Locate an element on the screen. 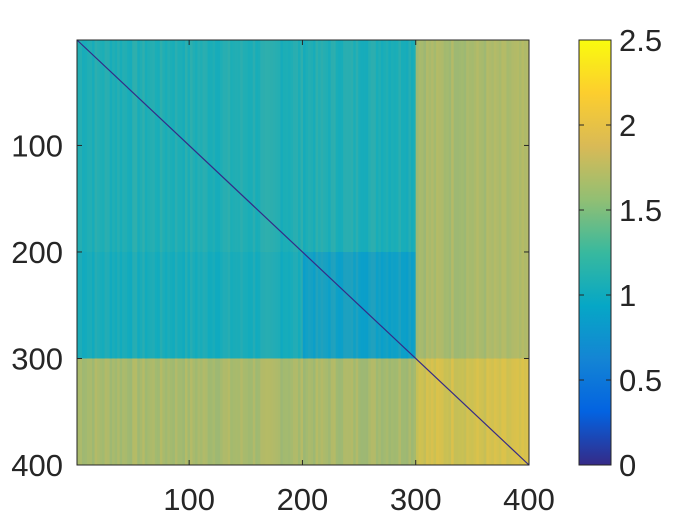  y-tick-label: 200 is located at coordinates (37, 252).